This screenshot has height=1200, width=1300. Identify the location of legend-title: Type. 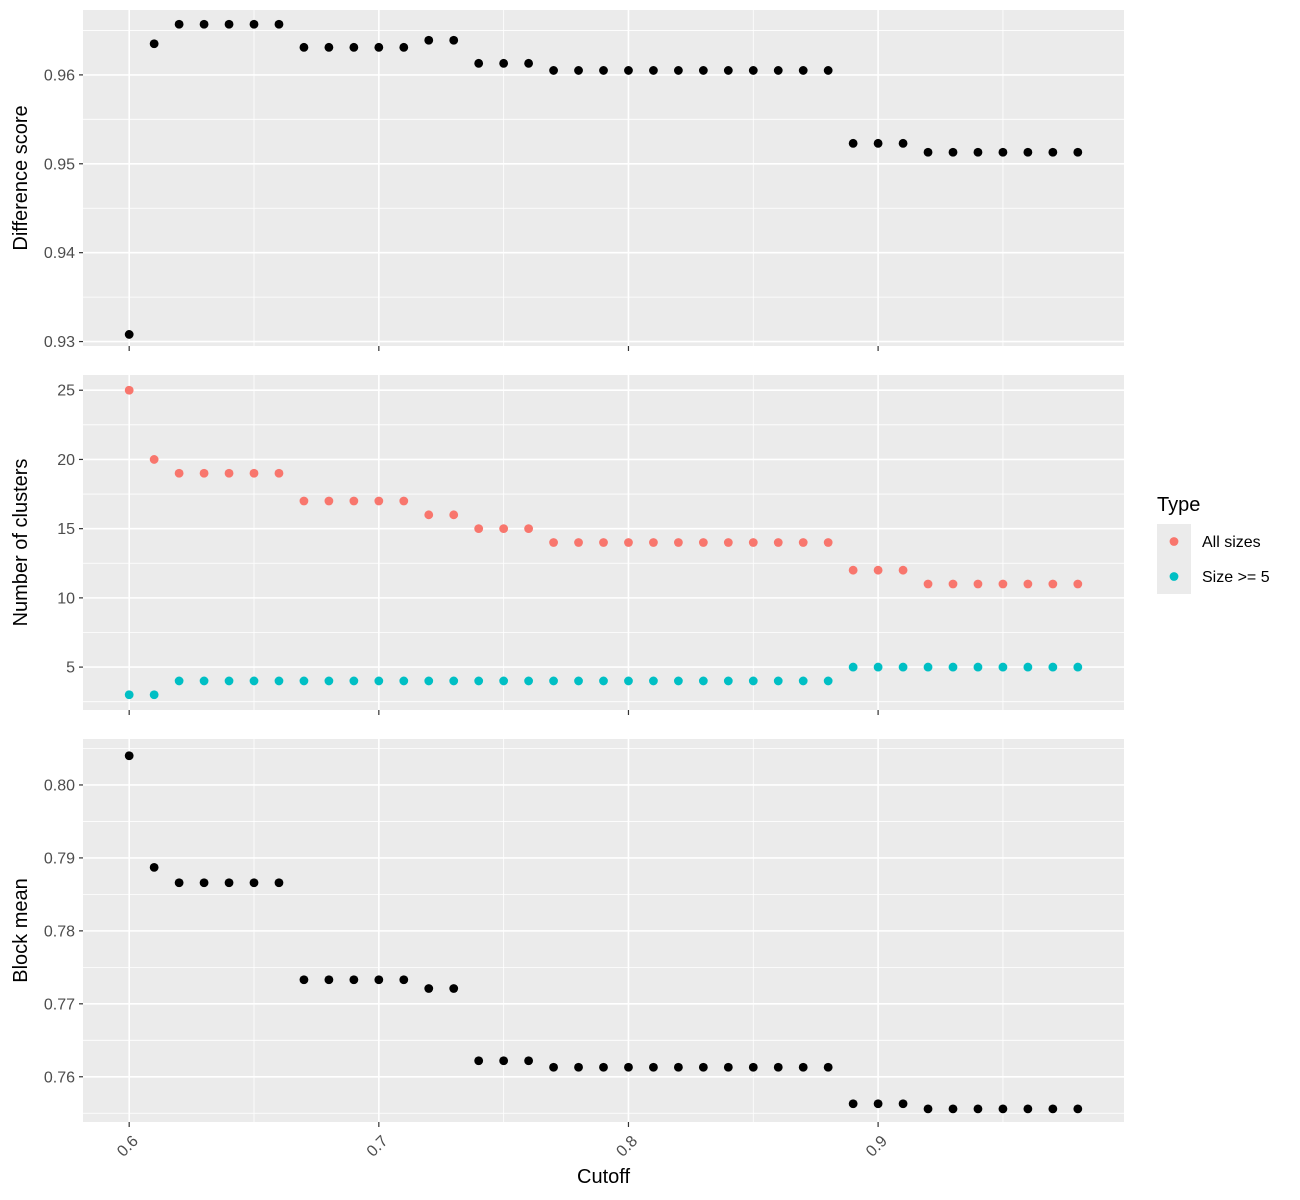
(1178, 505).